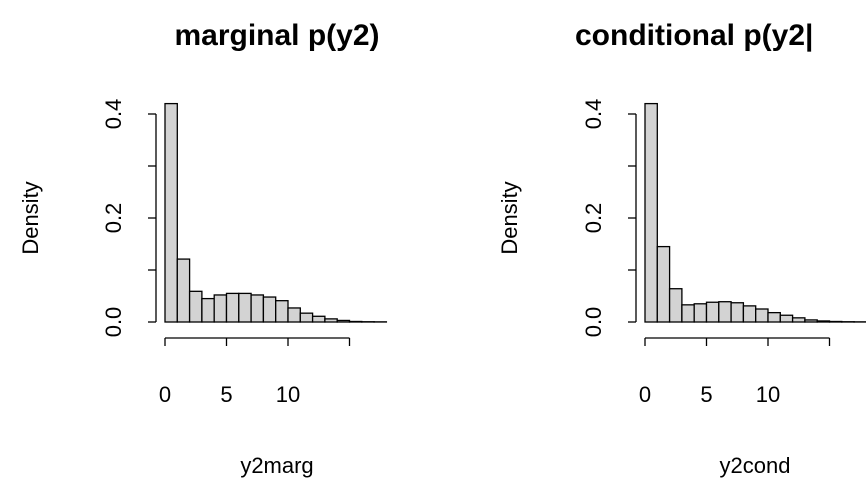 This screenshot has width=866, height=483. What do you see at coordinates (755, 465) in the screenshot?
I see `x-axis-label: y2cond` at bounding box center [755, 465].